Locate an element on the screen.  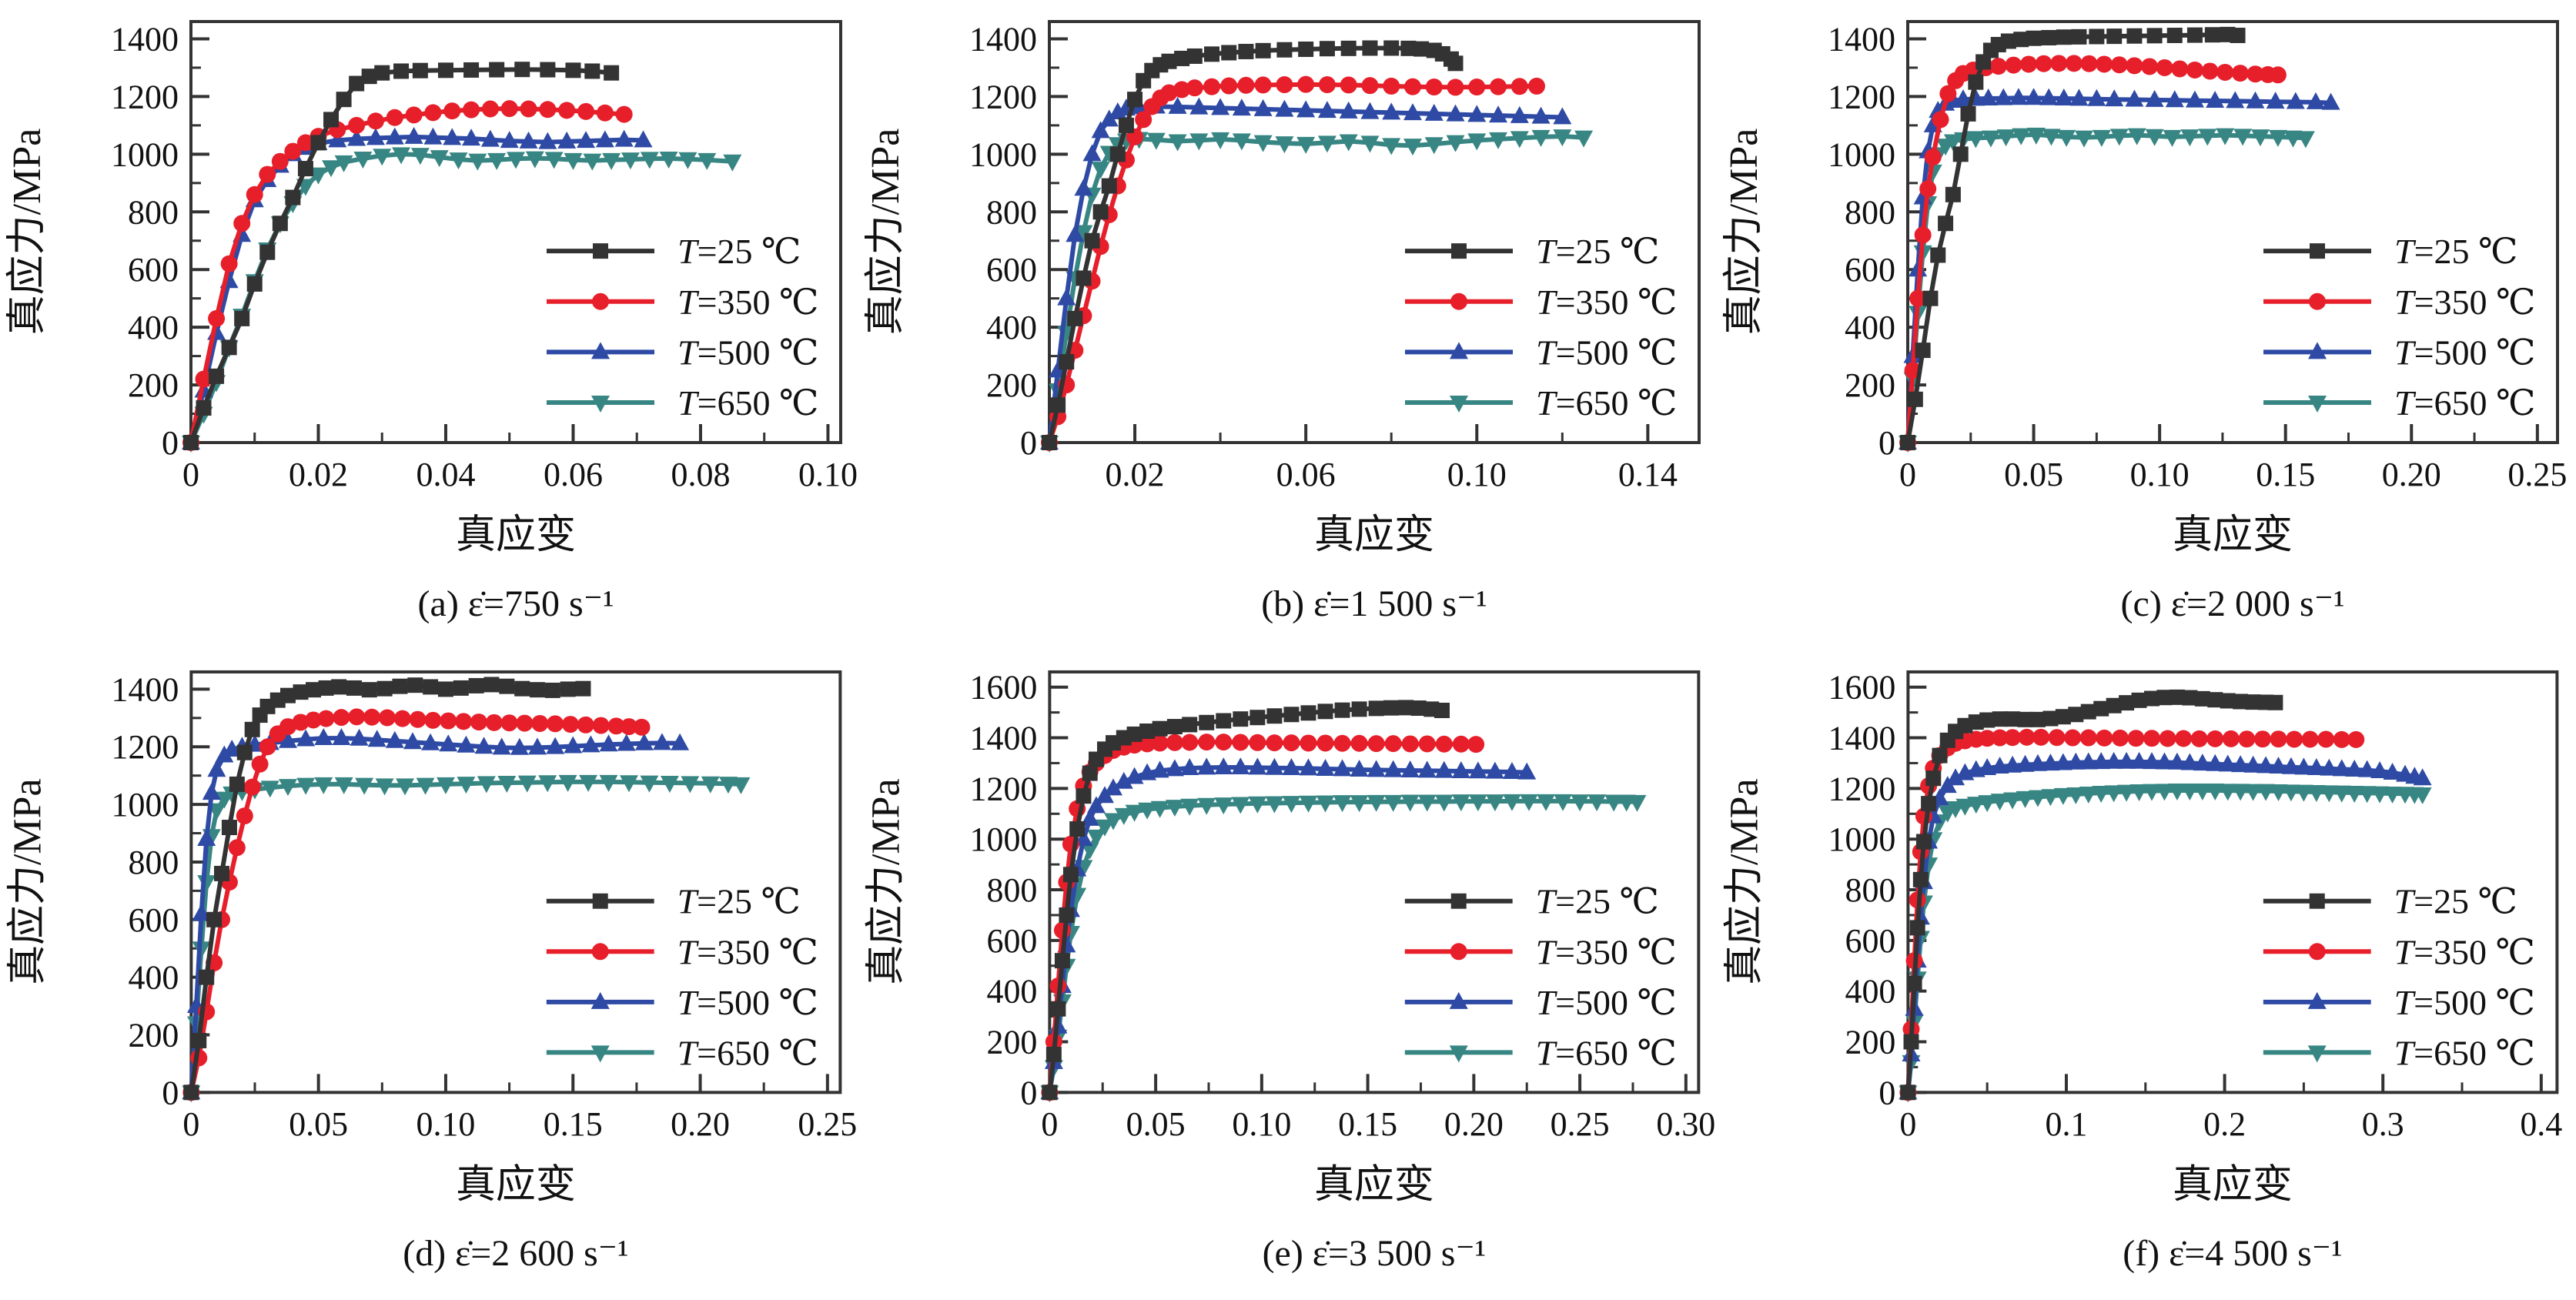
y-tick-label: 400 is located at coordinates (1870, 992).